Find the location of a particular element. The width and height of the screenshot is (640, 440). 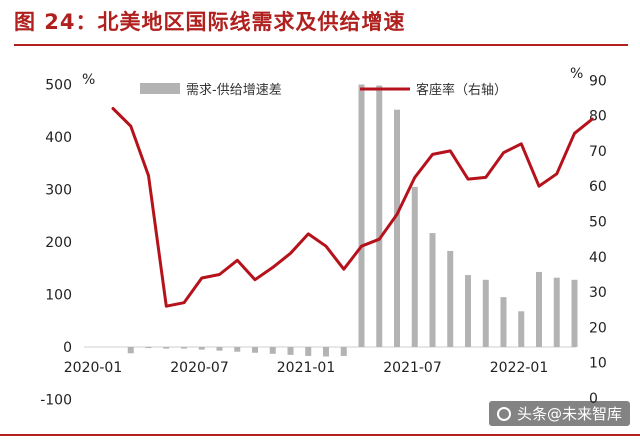

watermark: 头条@未来智库 is located at coordinates (559, 413).